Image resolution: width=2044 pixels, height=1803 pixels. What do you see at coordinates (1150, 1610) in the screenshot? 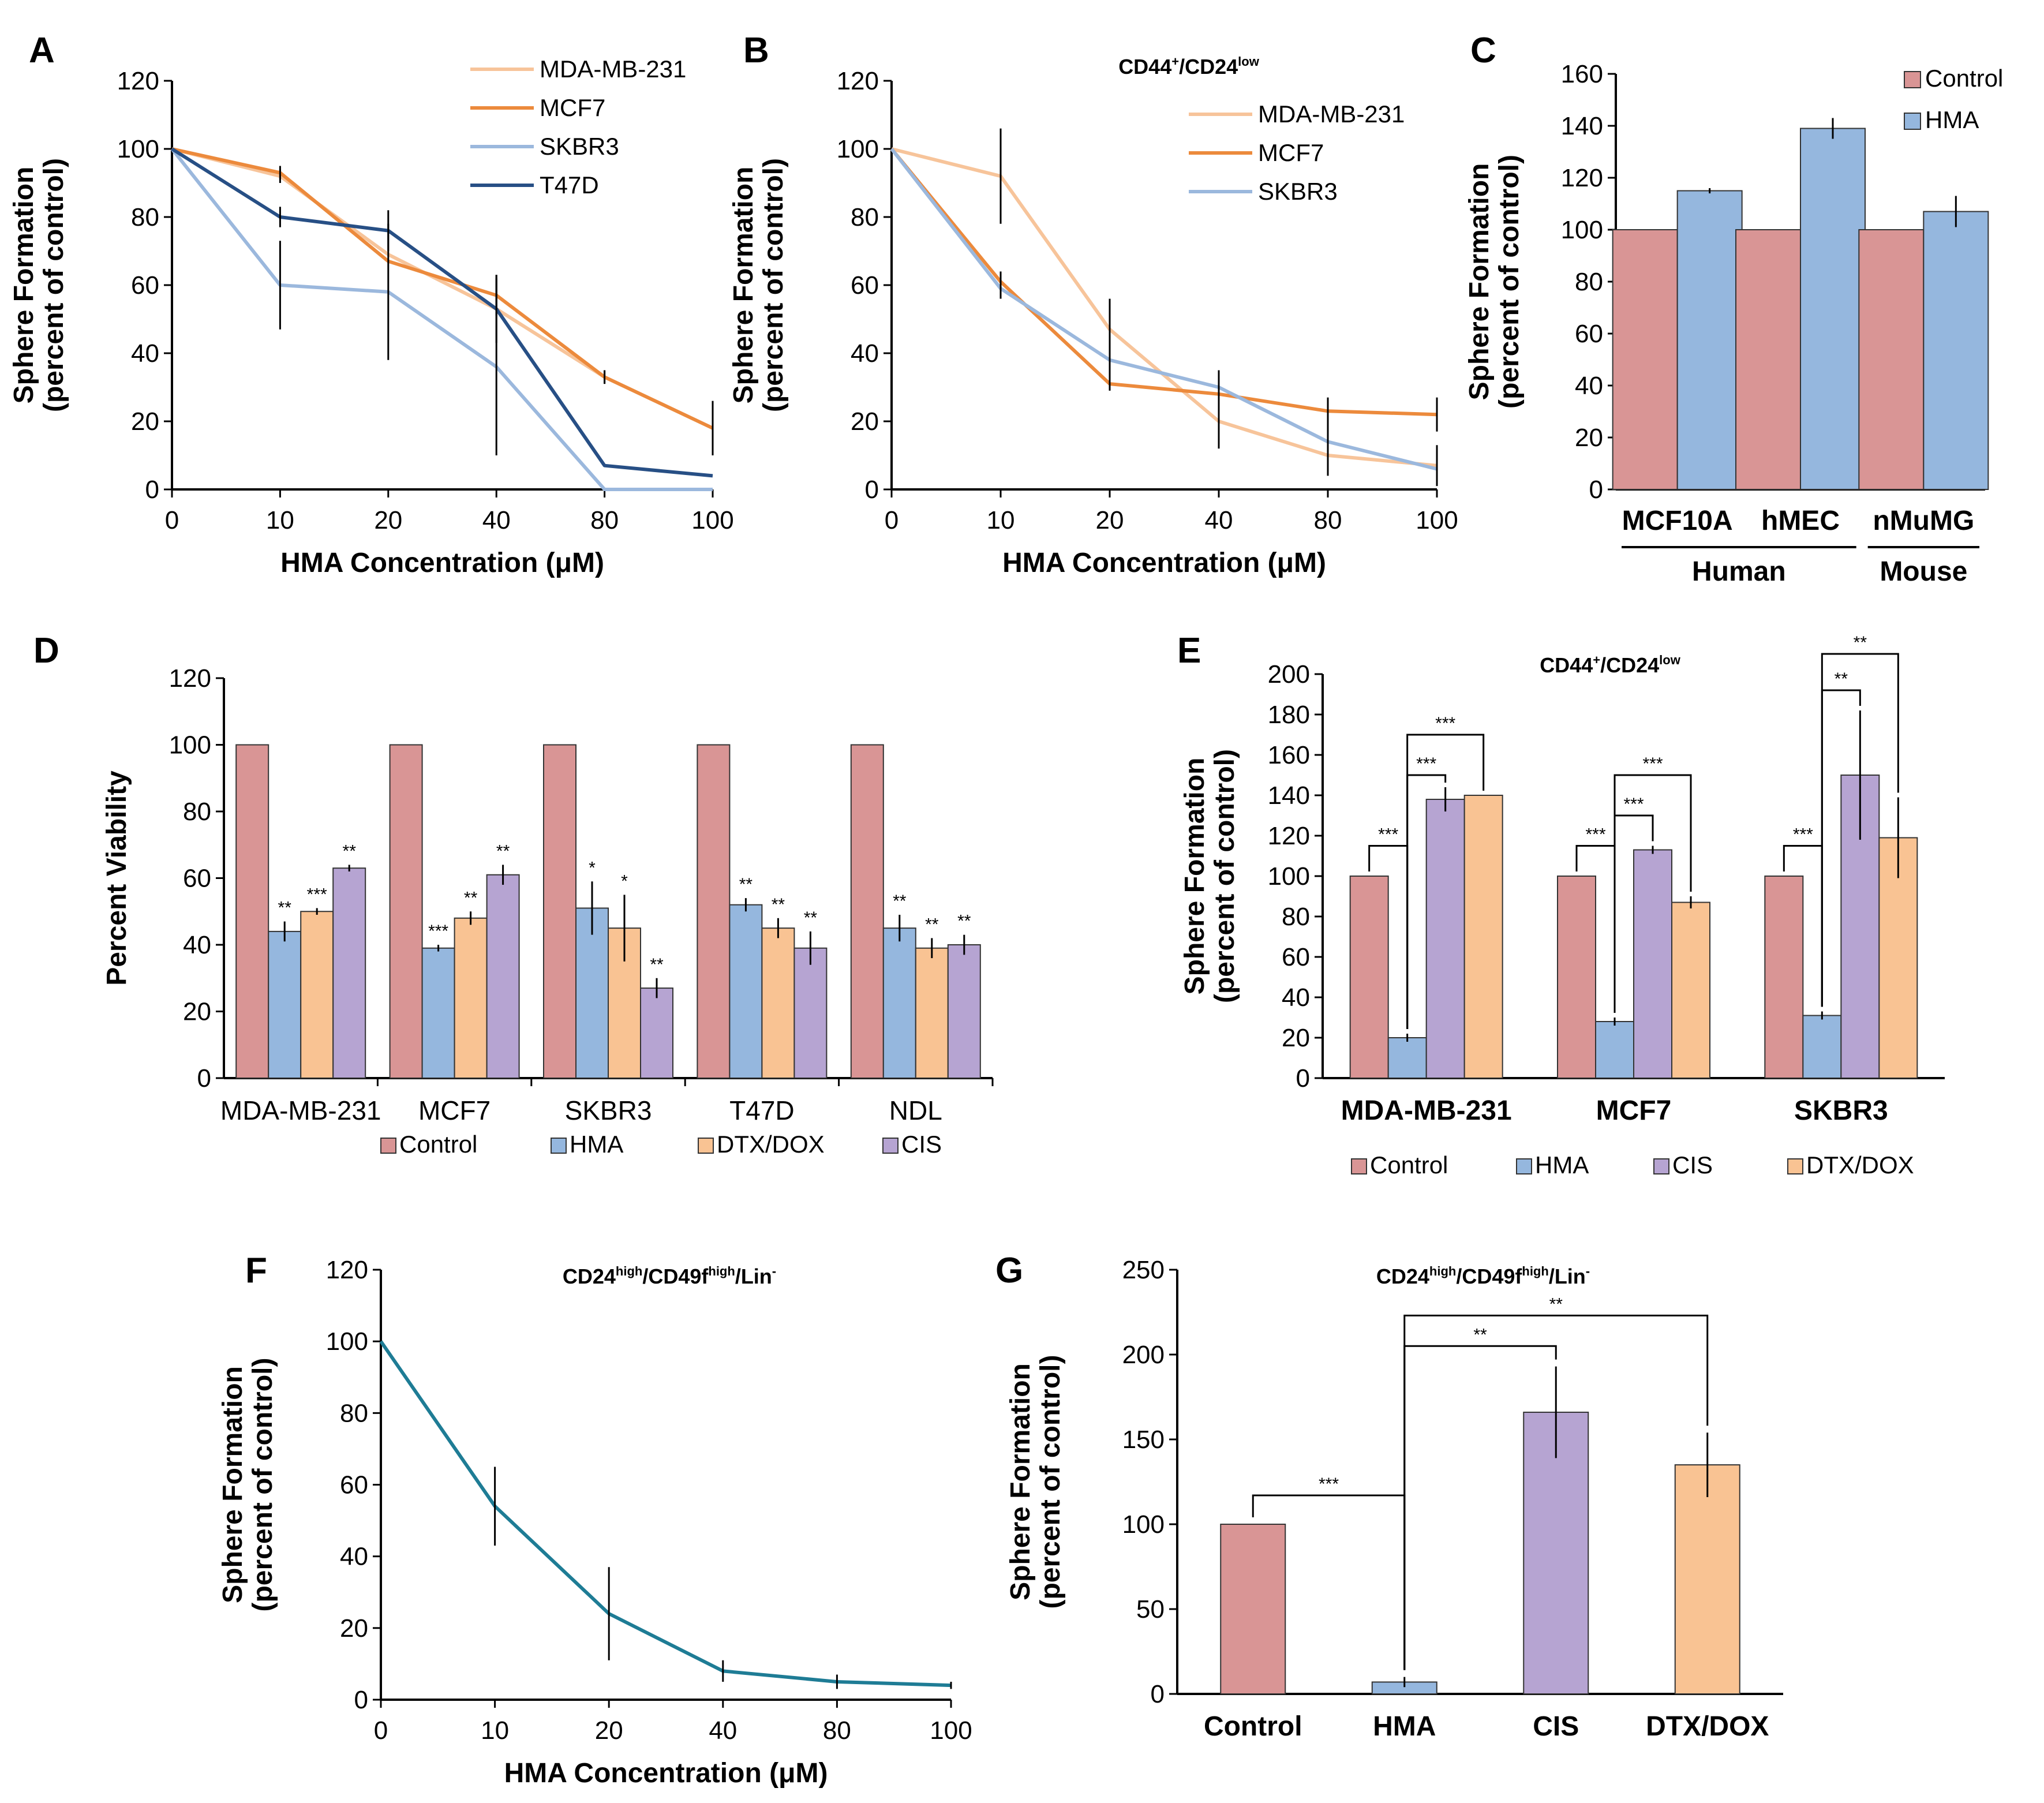
I see `y-tick-label: 50` at bounding box center [1150, 1610].